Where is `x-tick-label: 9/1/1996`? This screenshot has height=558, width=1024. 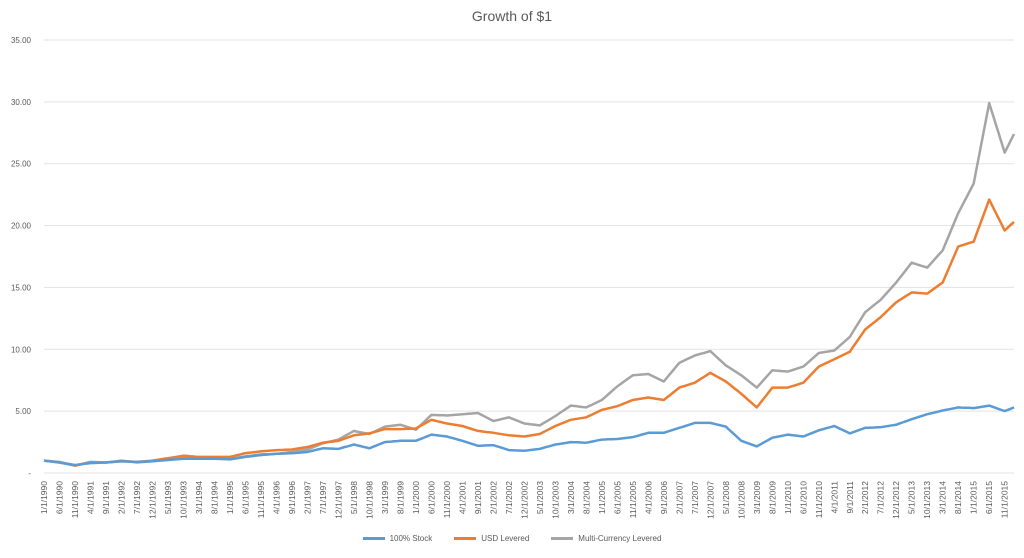
x-tick-label: 9/1/1996 is located at coordinates (292, 497).